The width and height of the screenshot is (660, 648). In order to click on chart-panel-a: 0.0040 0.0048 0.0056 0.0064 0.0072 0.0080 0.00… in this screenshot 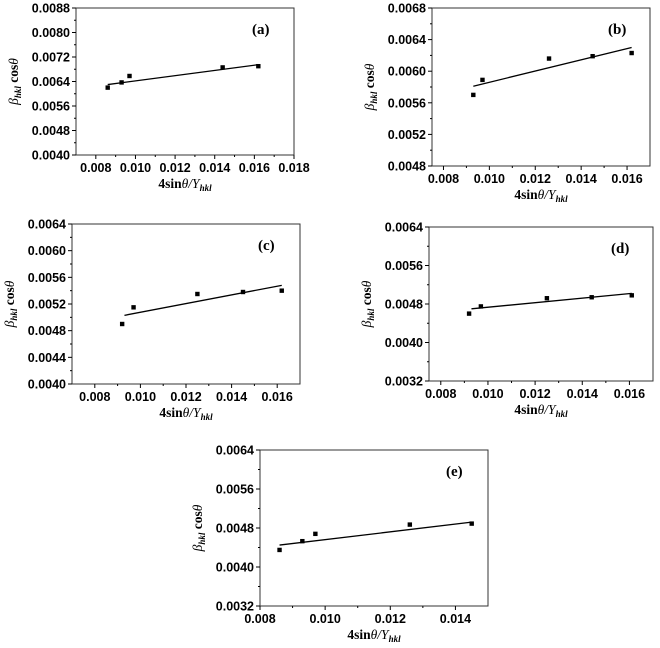, I will do `click(158, 98)`.